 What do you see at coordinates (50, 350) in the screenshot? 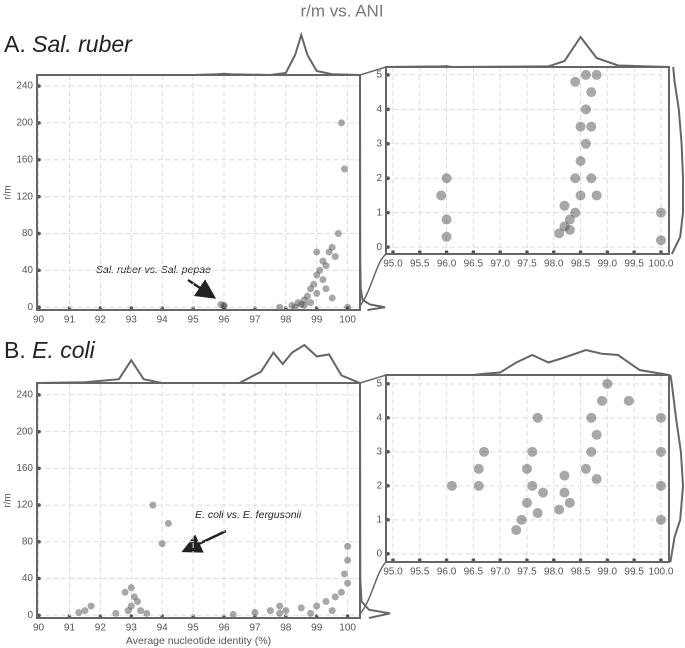
I see `panel-label: B. E. coli` at bounding box center [50, 350].